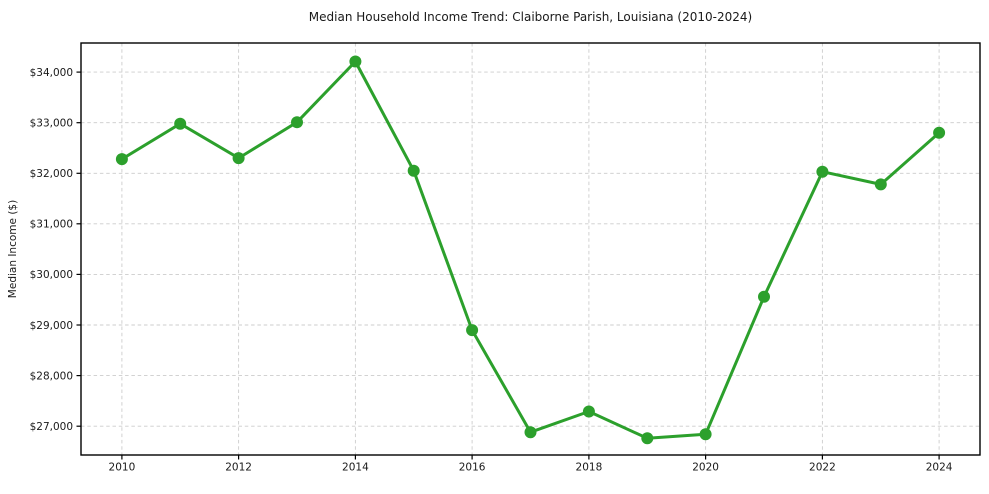  Describe the element at coordinates (588, 411) in the screenshot. I see `data-point-2018` at that location.